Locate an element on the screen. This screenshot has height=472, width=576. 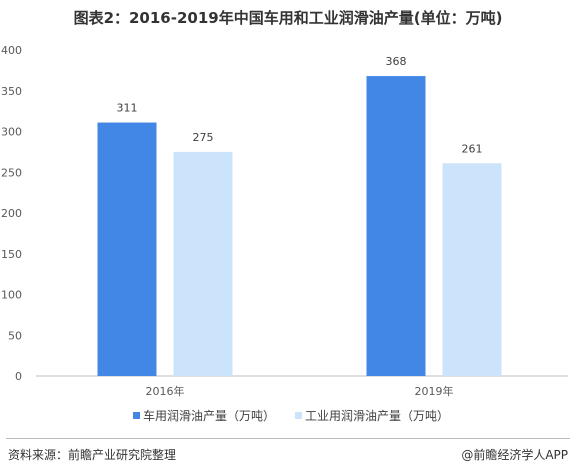
footer: 资料来源：前瞻产业研究院整理 @前瞻经济学人APP is located at coordinates (288, 453).